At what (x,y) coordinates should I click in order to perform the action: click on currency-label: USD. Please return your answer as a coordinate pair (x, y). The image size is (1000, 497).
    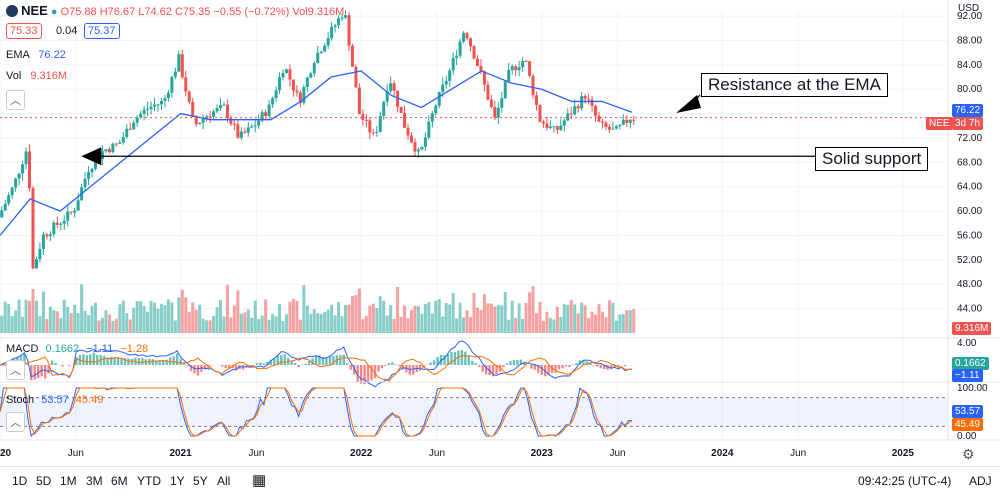
    Looking at the image, I should click on (968, 8).